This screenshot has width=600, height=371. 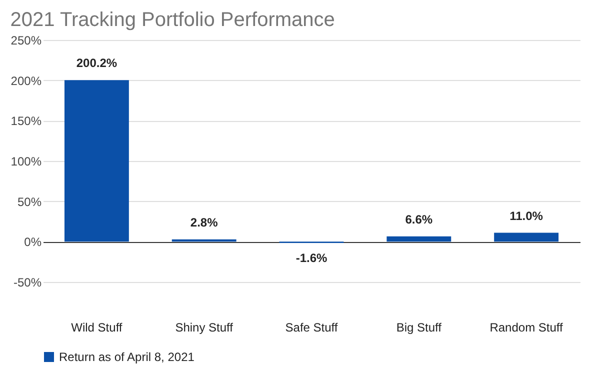 What do you see at coordinates (311, 327) in the screenshot?
I see `x-tick-label: Safe Stuff` at bounding box center [311, 327].